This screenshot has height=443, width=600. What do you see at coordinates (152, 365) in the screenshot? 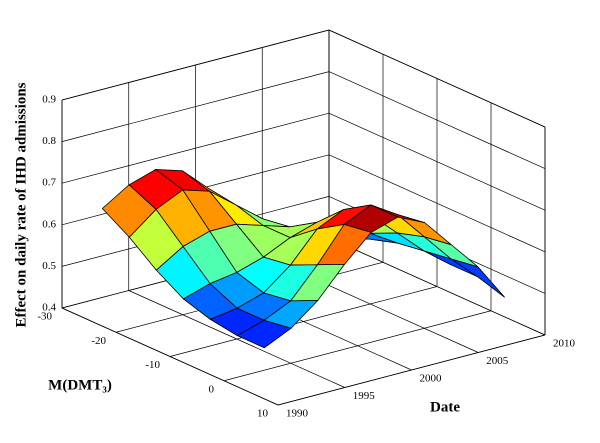
I see `x-tick-label: -10` at bounding box center [152, 365].